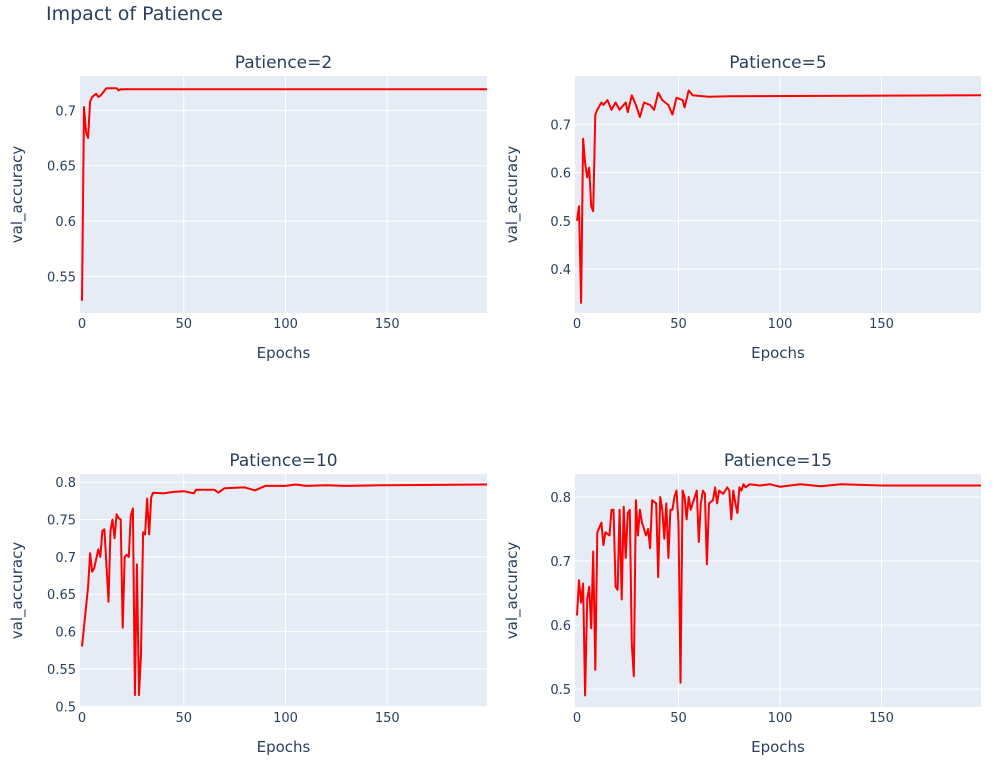  What do you see at coordinates (283, 63) in the screenshot?
I see `subplot-title: Patience=2` at bounding box center [283, 63].